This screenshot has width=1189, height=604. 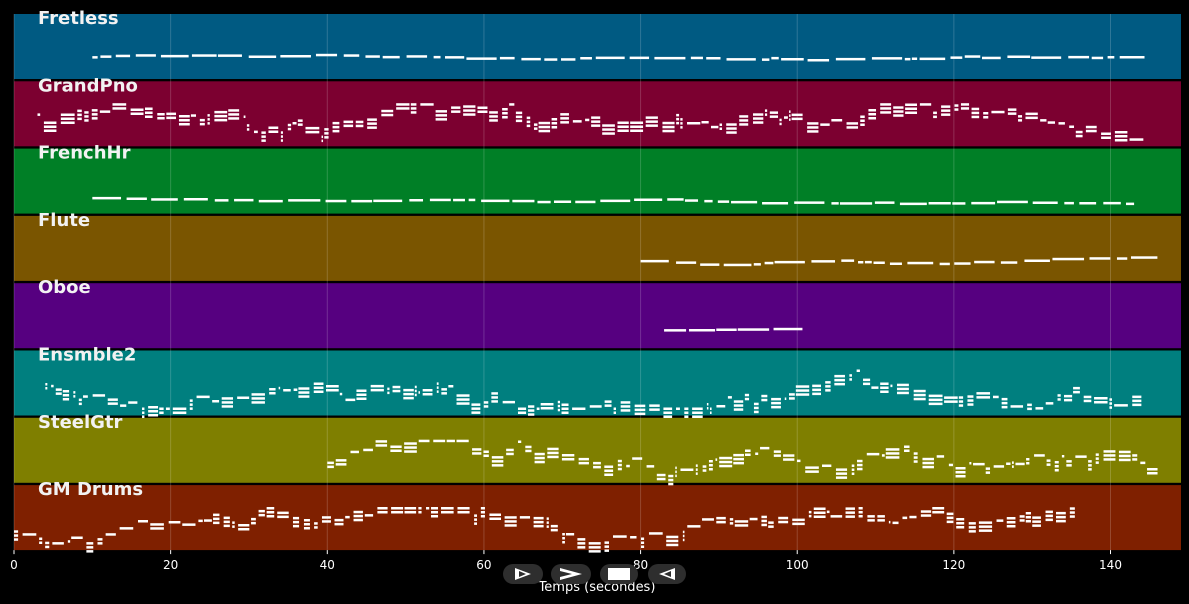 I want to click on note-frenchhr, so click(x=1130, y=204).